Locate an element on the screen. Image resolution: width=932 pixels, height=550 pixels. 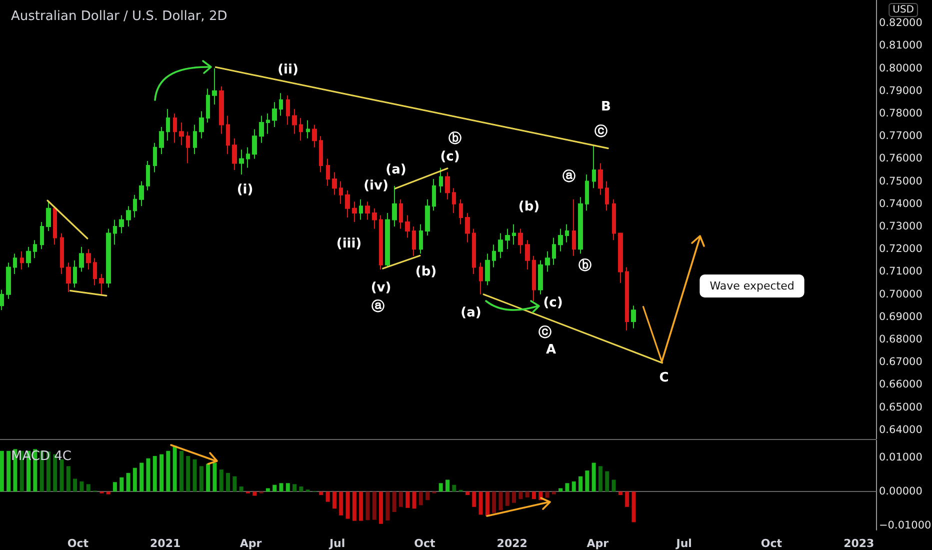
y-tick-label: 0.75000 is located at coordinates (900, 181).